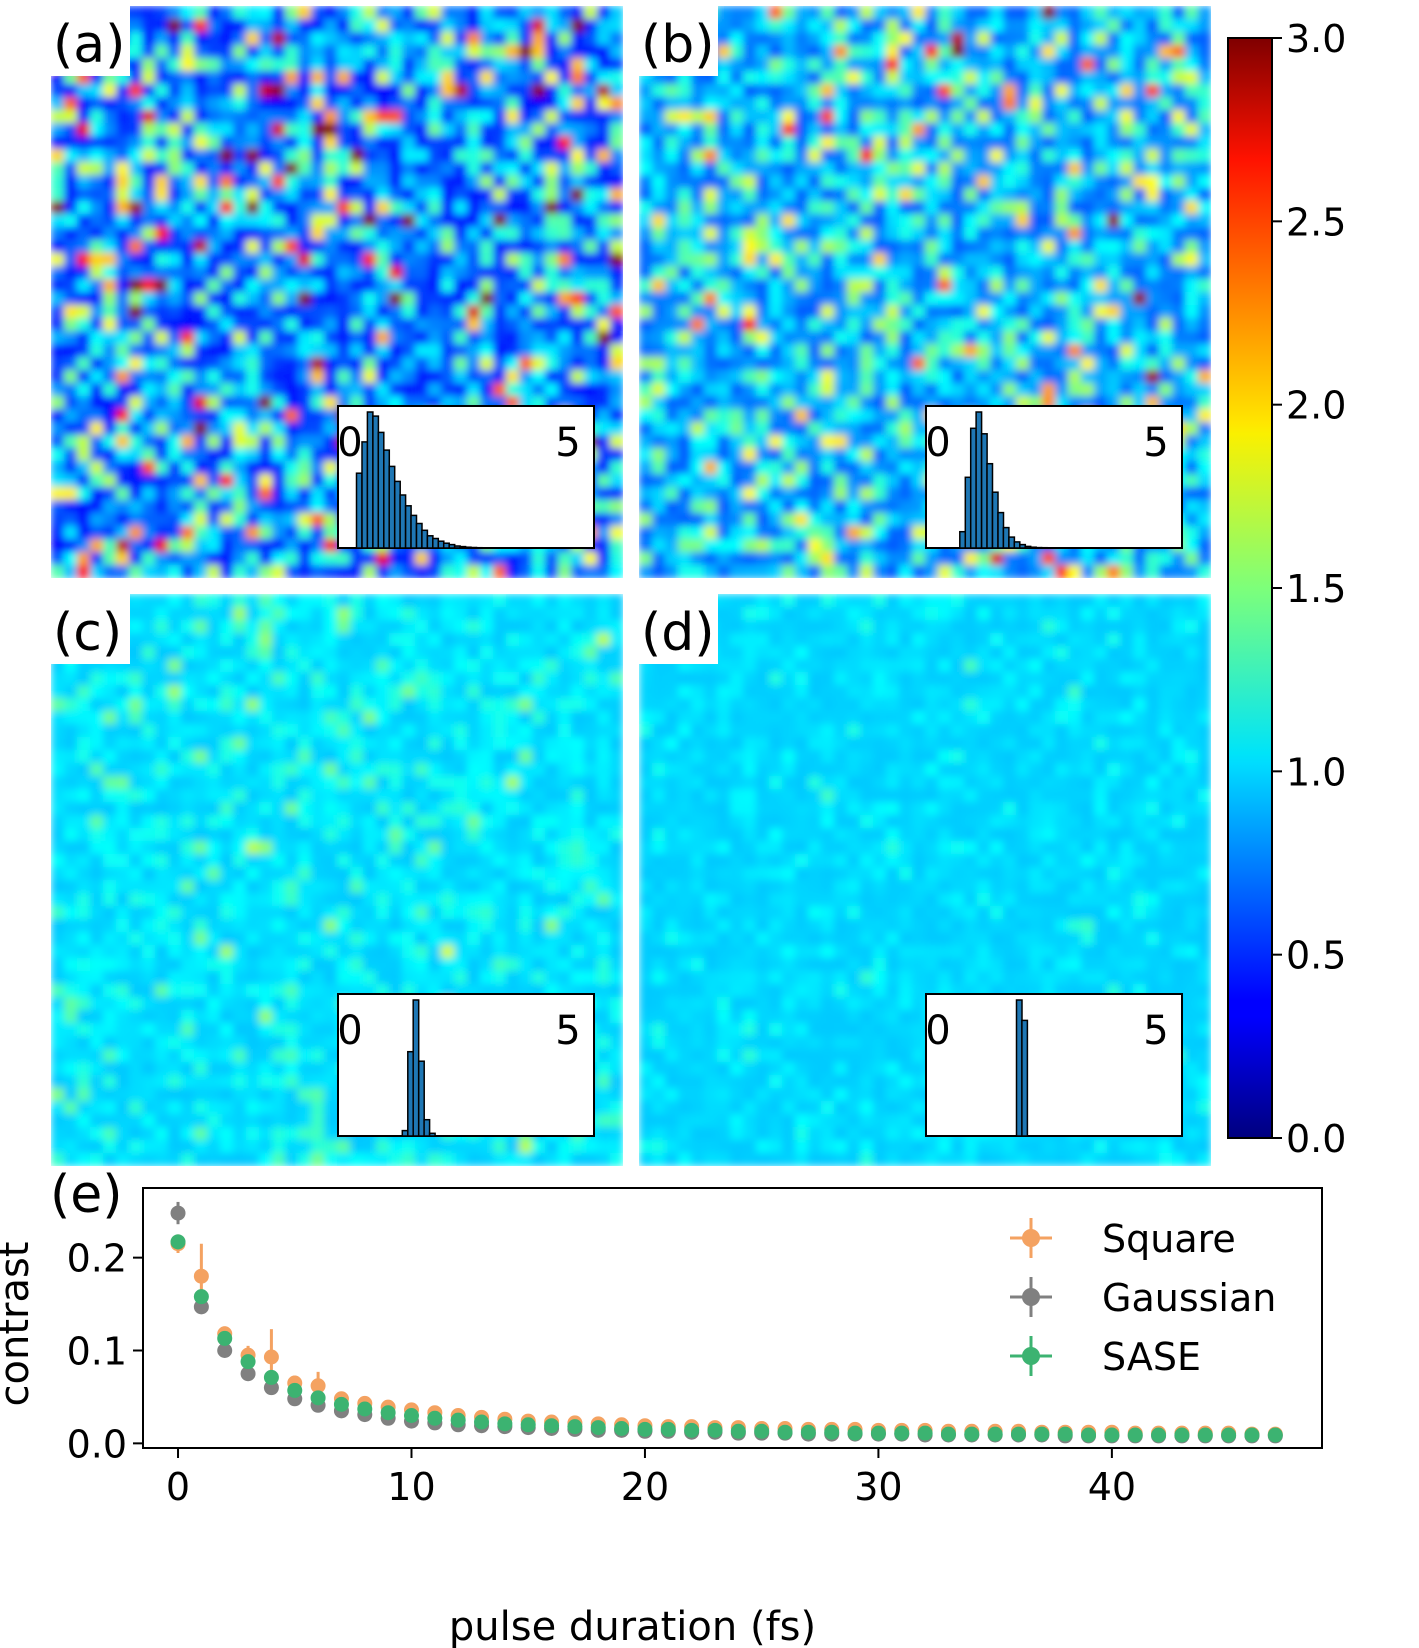 The height and width of the screenshot is (1648, 1419). Describe the element at coordinates (19, 1324) in the screenshot. I see `y-axis-label: contrast` at that location.